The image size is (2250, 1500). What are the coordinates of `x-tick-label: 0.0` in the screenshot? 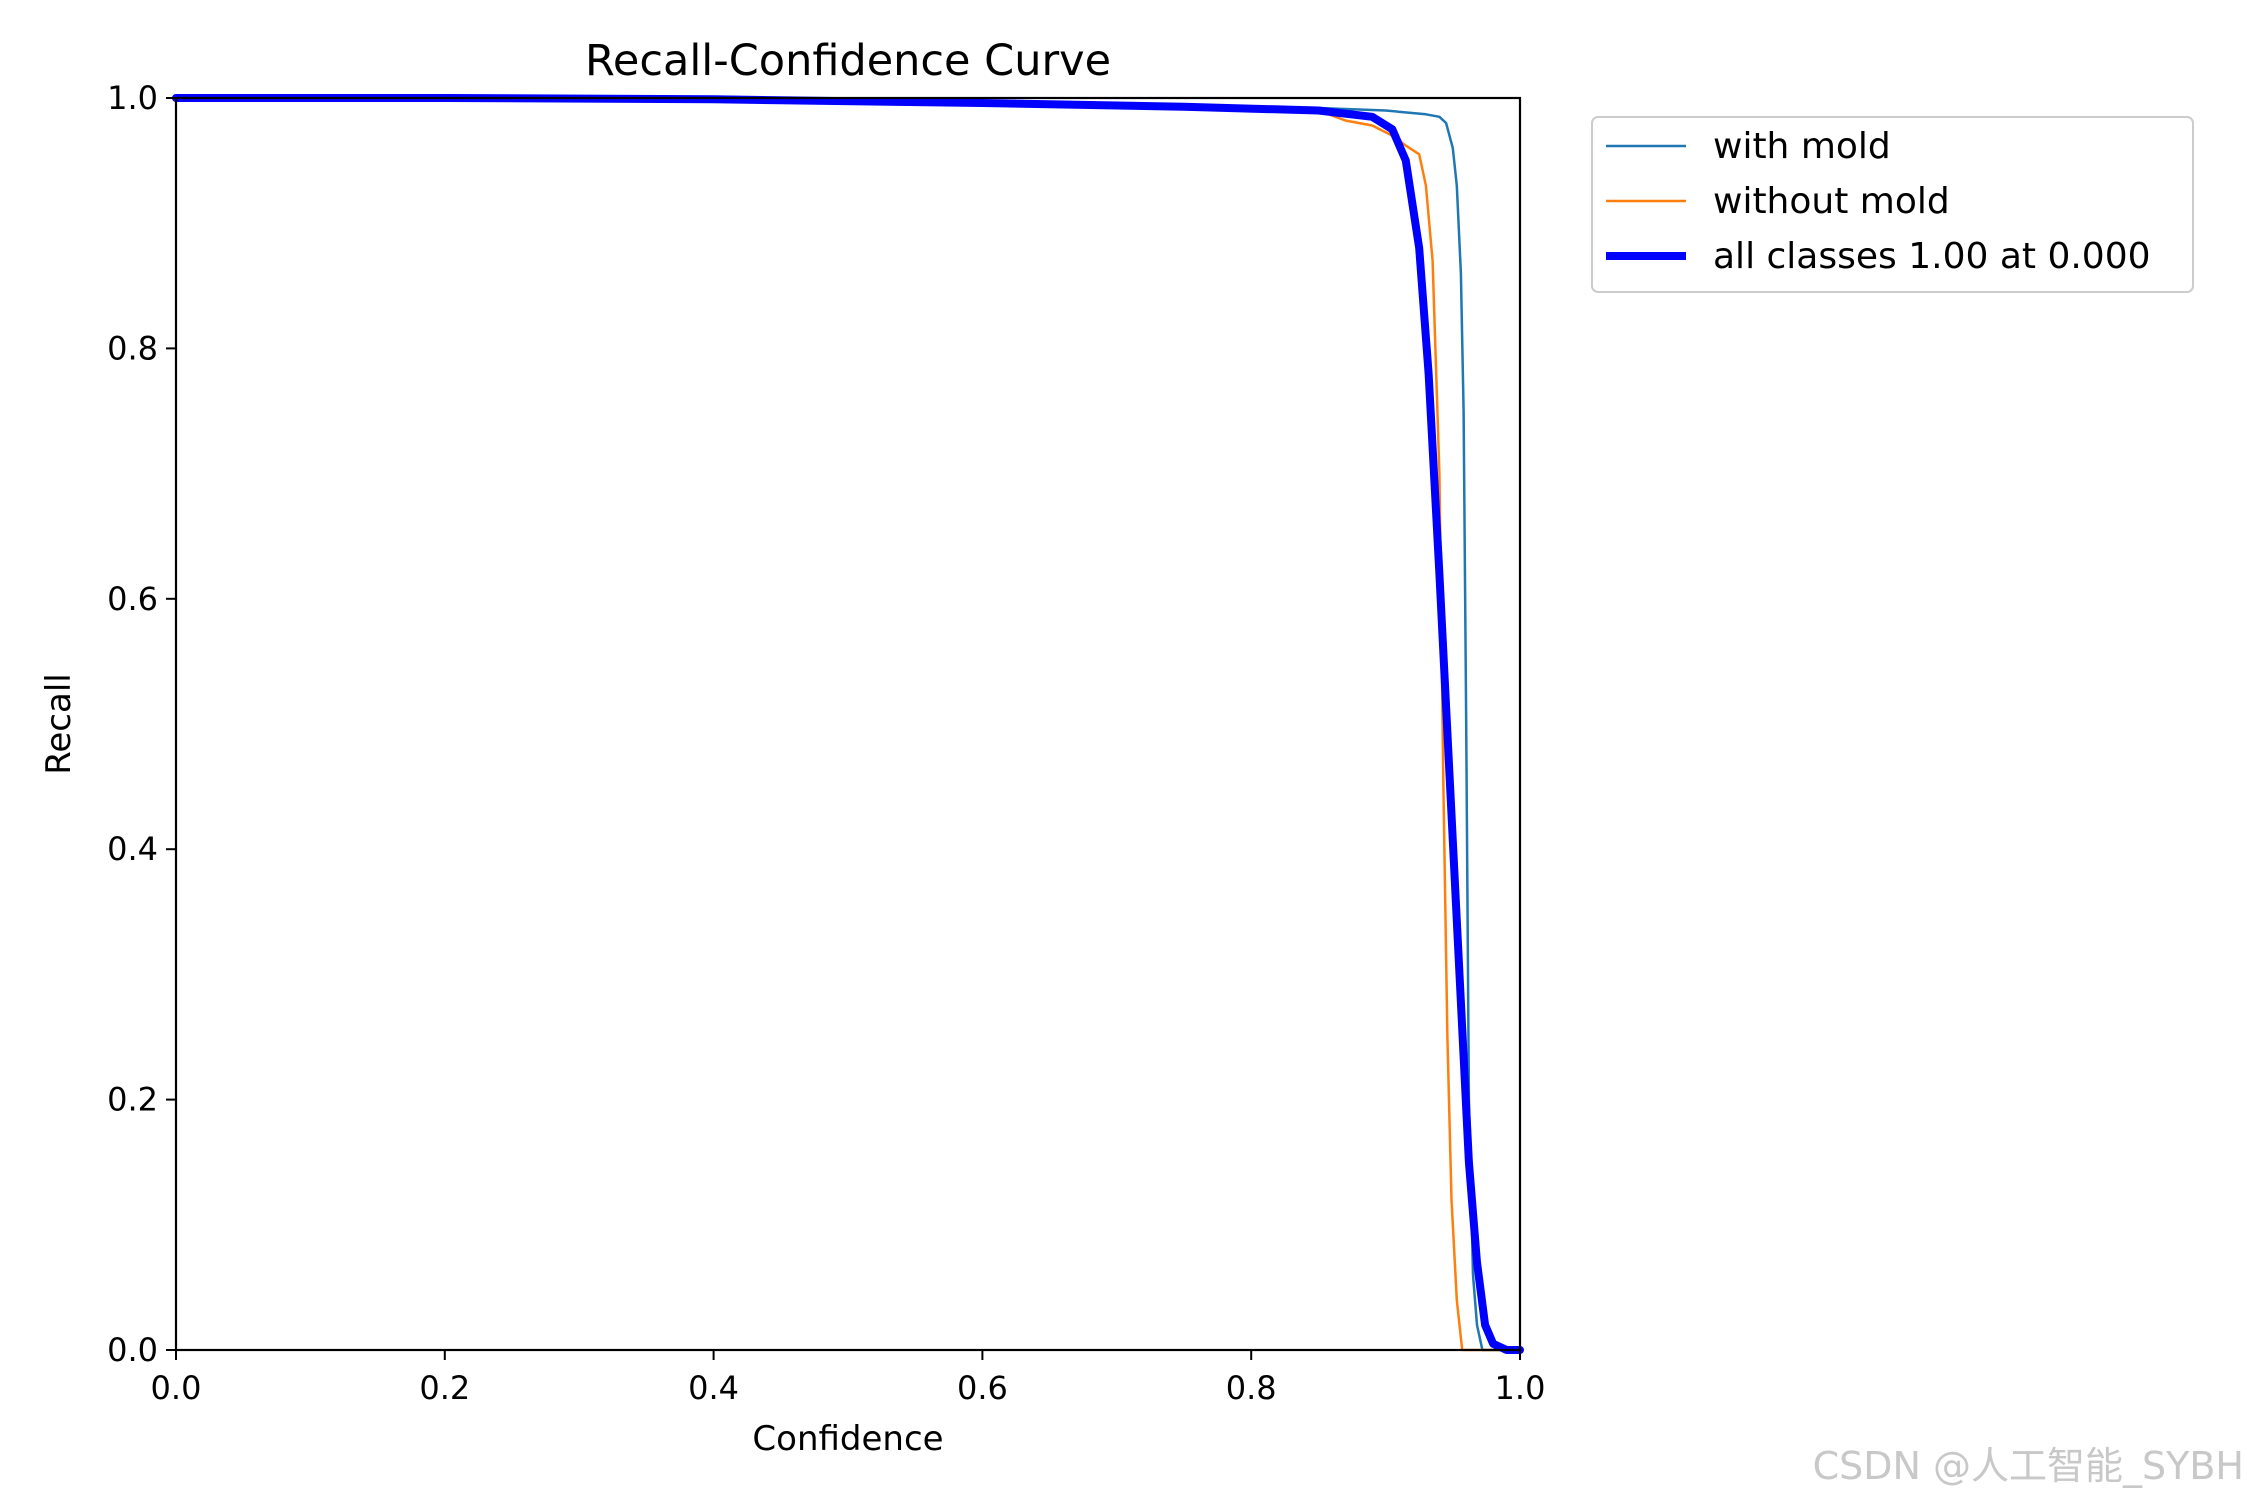 It's located at (176, 1388).